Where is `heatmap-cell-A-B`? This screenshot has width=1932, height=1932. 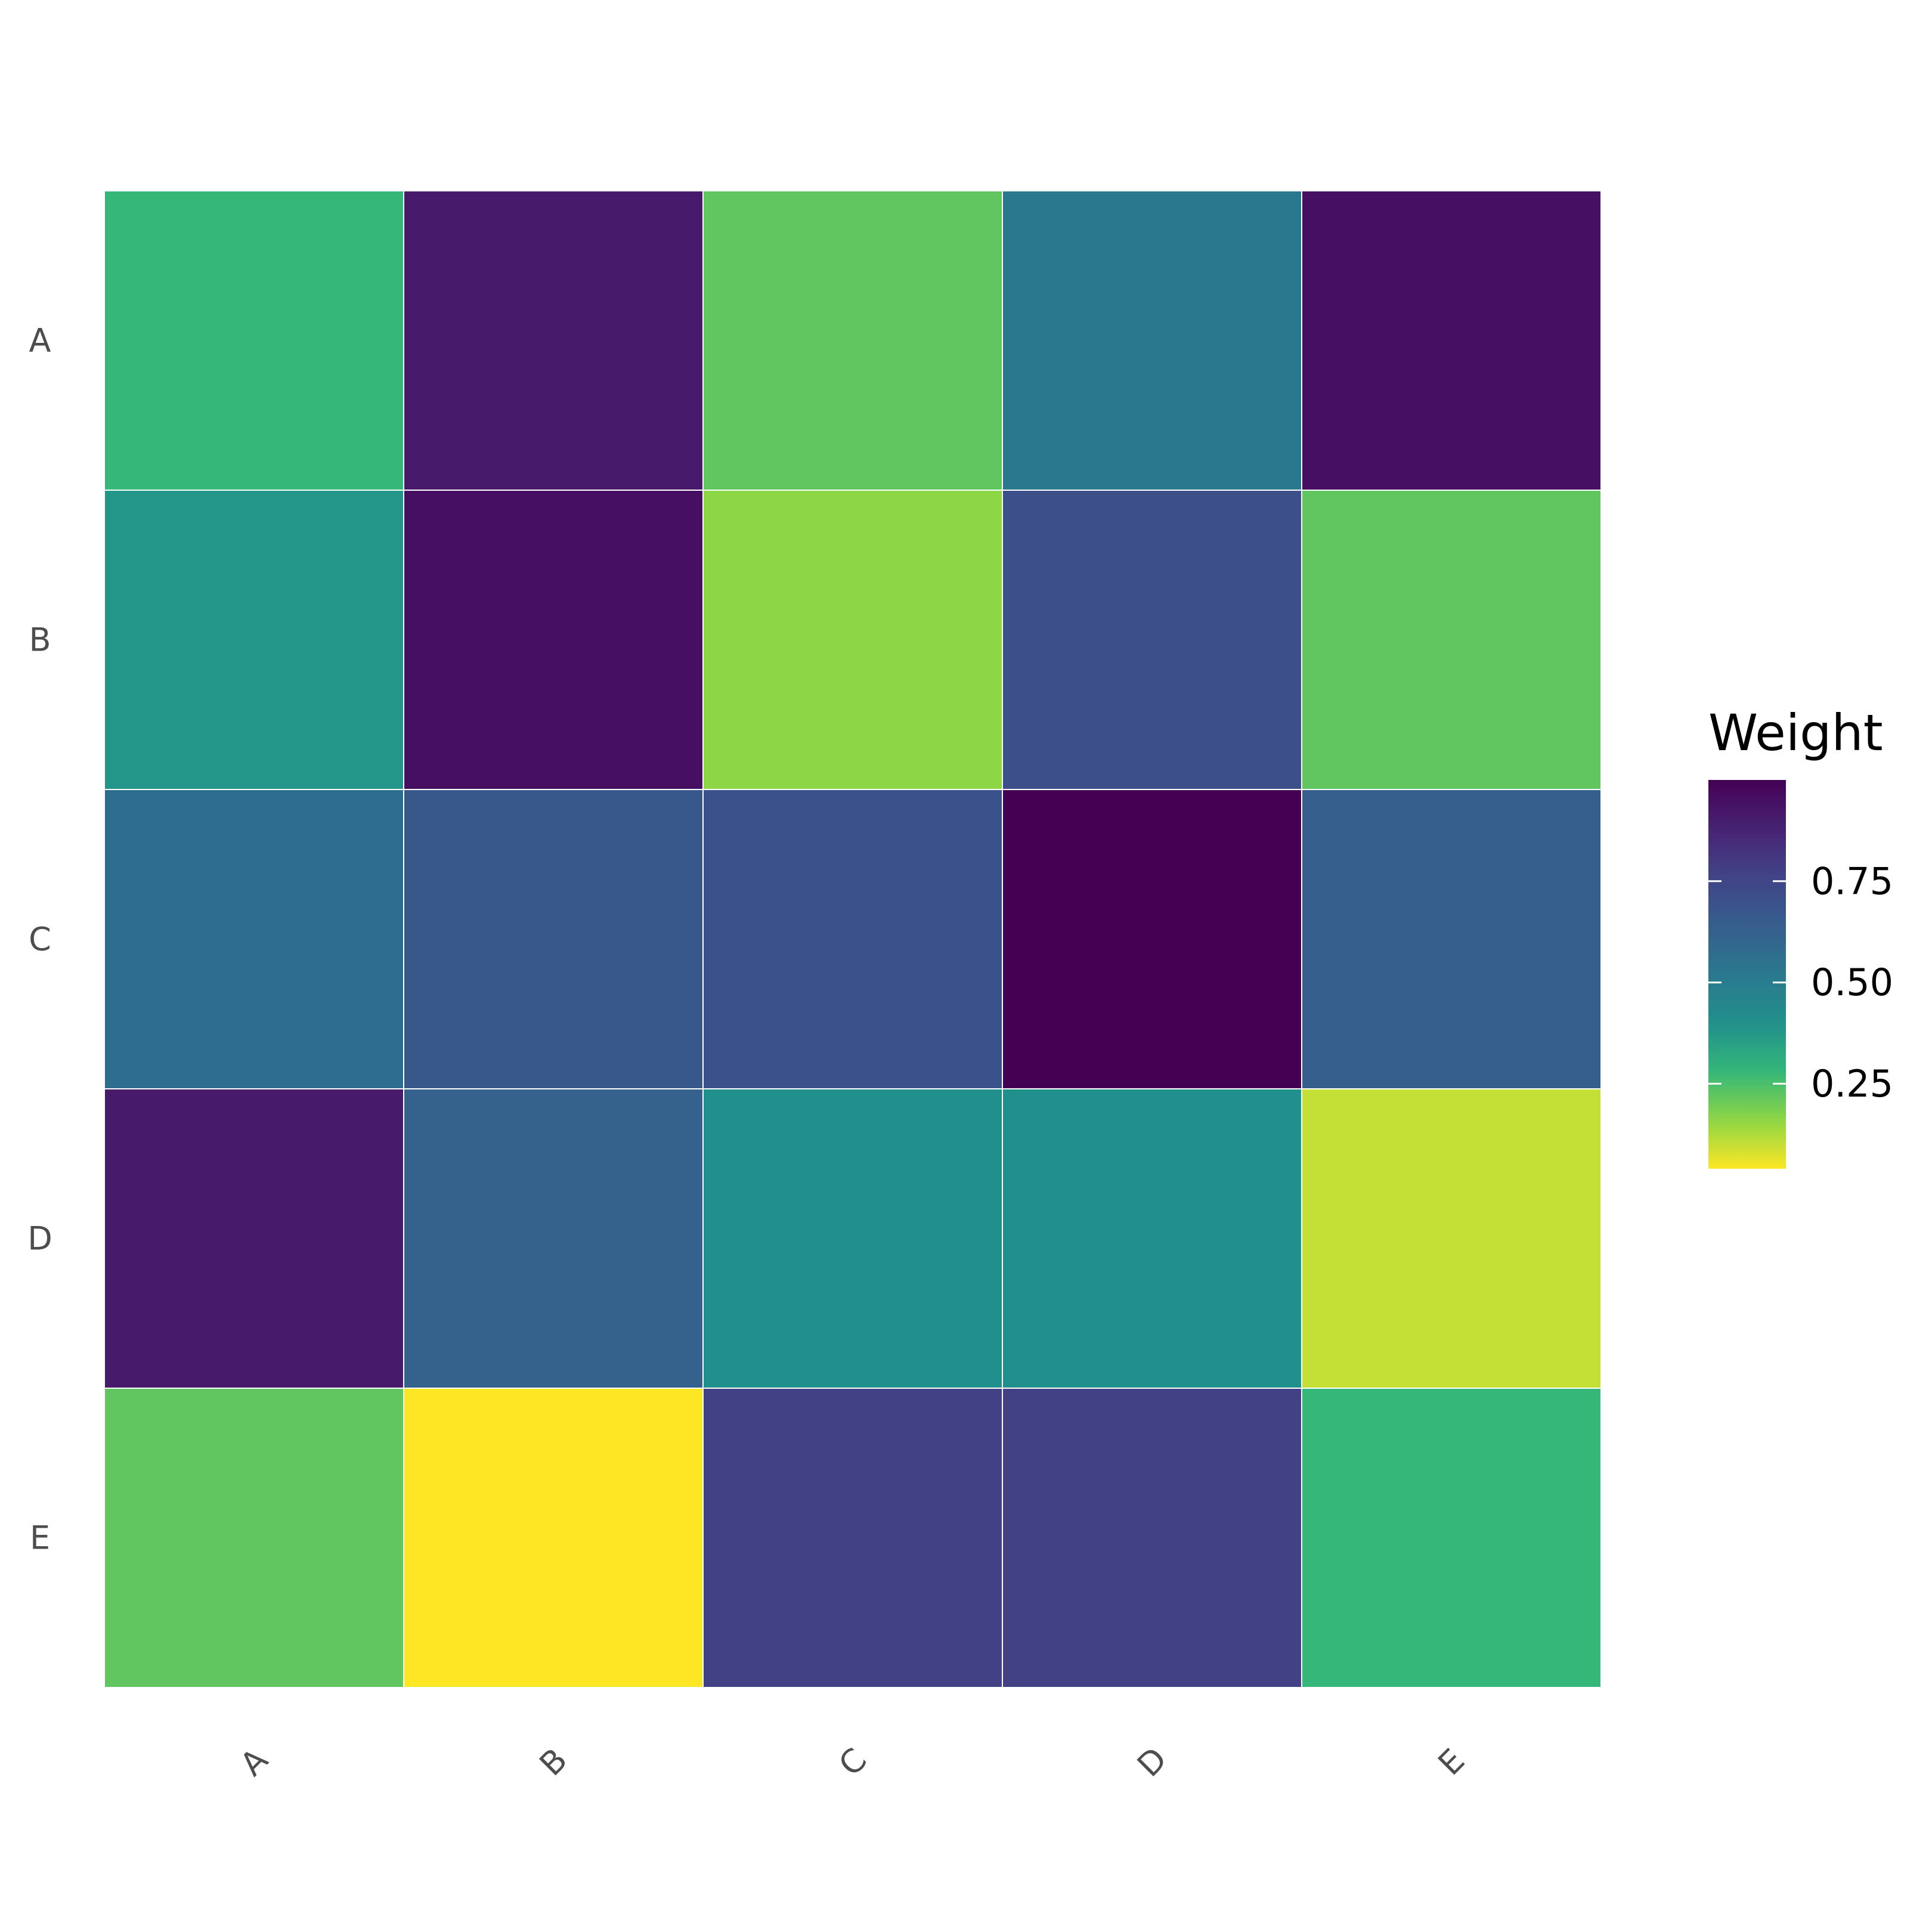 heatmap-cell-A-B is located at coordinates (554, 341).